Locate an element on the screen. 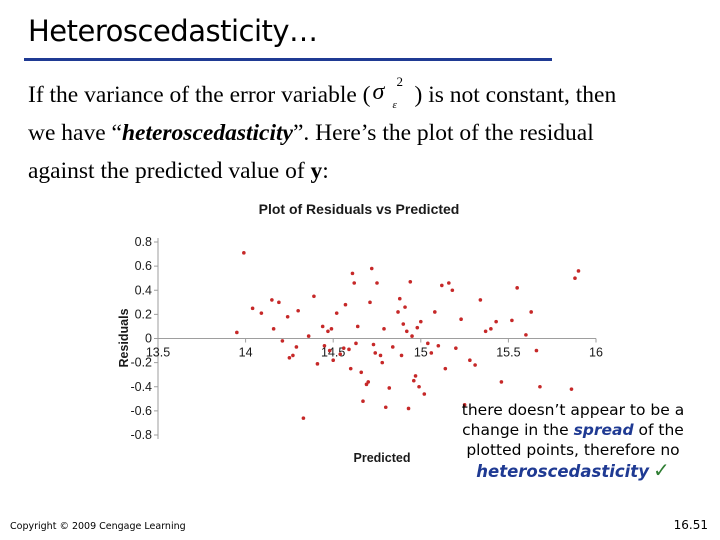 This screenshot has height=540, width=720. body-text-2a: we have “ is located at coordinates (75, 133).